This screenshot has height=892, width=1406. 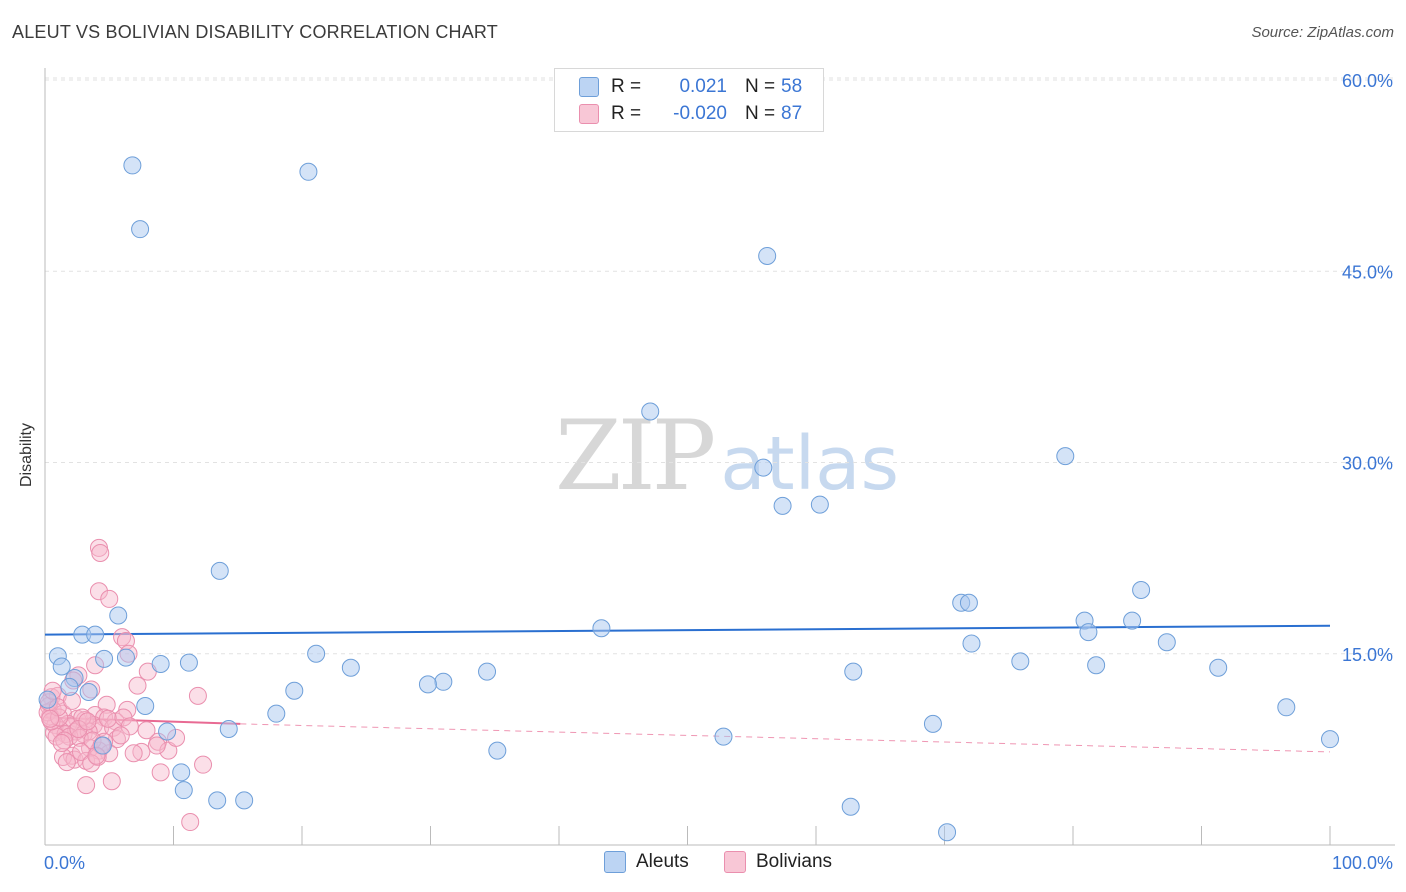 I want to click on n-value: 87, so click(x=792, y=113).